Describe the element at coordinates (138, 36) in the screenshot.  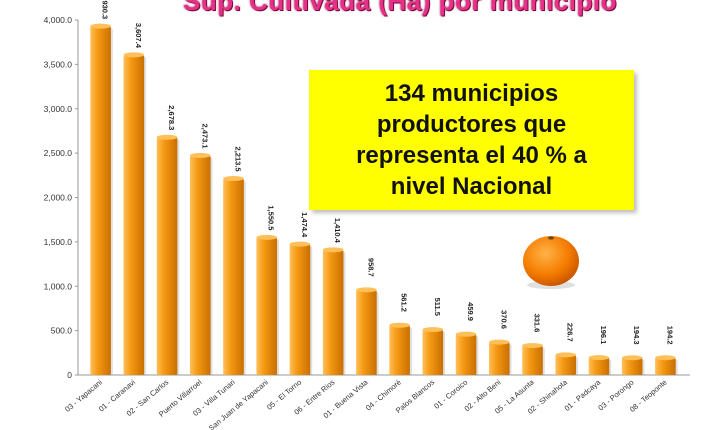
I see `data-label: 3,607.4` at that location.